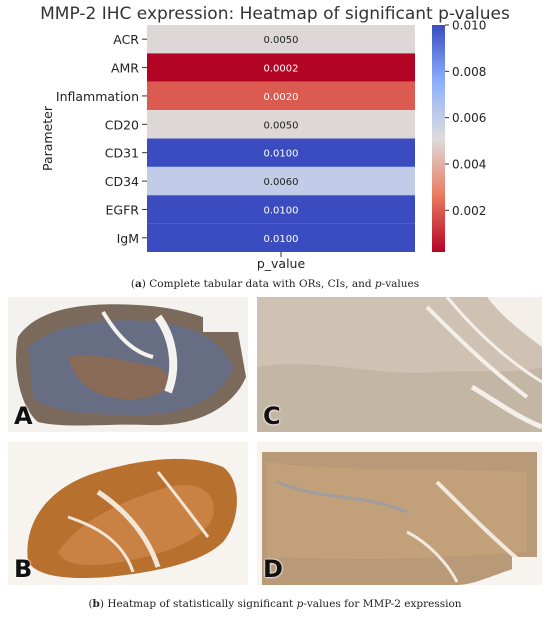 Image resolution: width=550 pixels, height=618 pixels. Describe the element at coordinates (469, 211) in the screenshot. I see `colorbar-tick-label: 0.002` at that location.